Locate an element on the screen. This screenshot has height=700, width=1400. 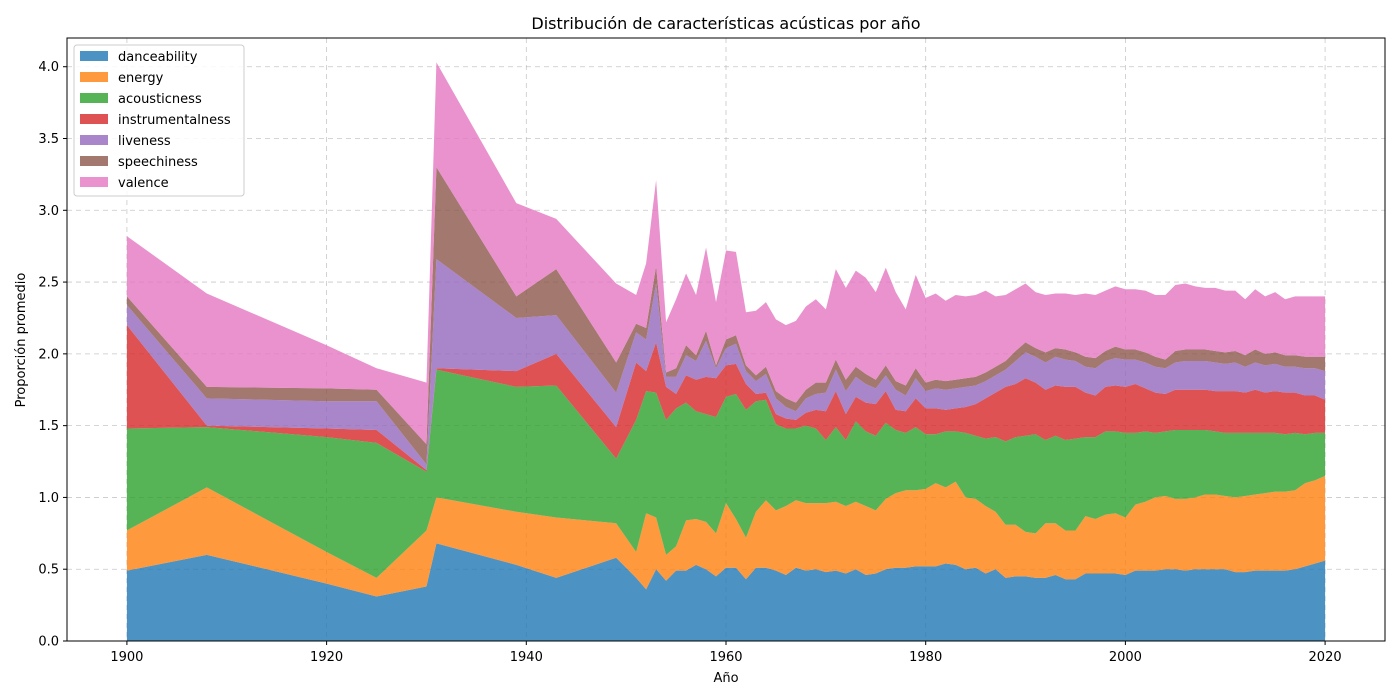
x-tick-label: 1900 is located at coordinates (126, 657).